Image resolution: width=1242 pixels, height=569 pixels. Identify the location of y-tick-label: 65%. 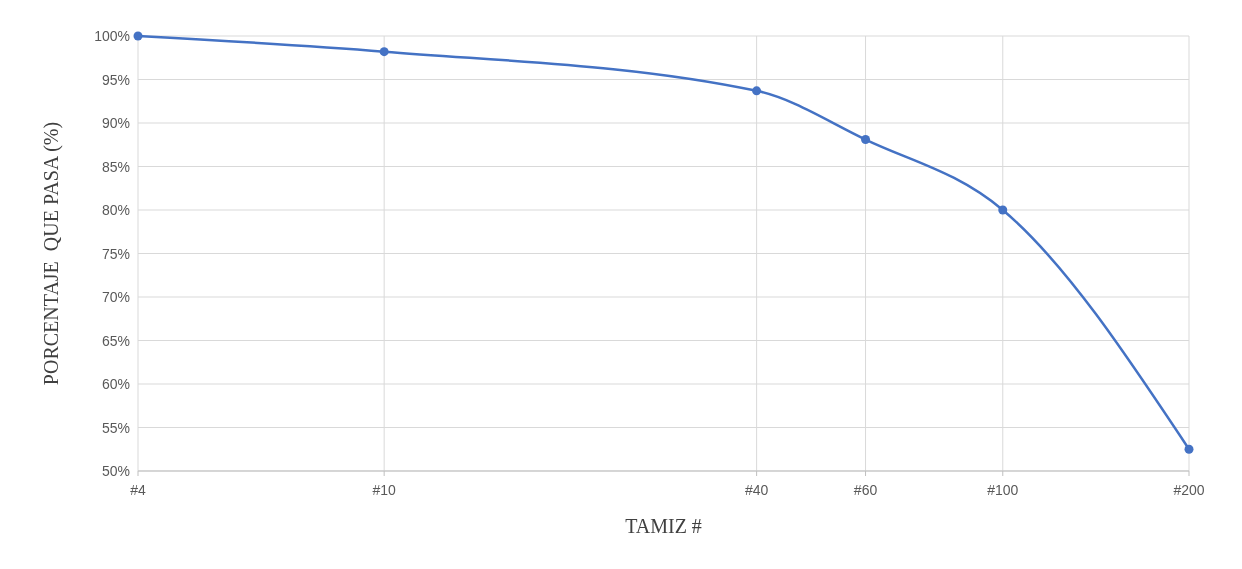
(115, 340).